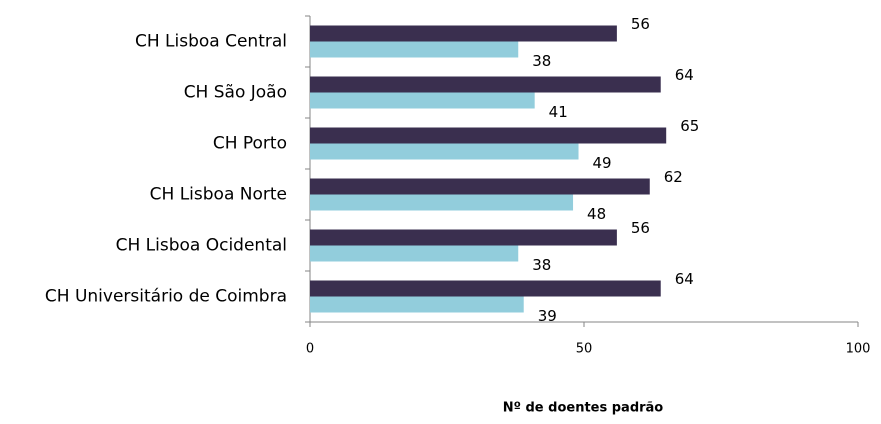 The height and width of the screenshot is (424, 881). Describe the element at coordinates (211, 42) in the screenshot. I see `y-tick-label: CH Lisboa Central` at that location.